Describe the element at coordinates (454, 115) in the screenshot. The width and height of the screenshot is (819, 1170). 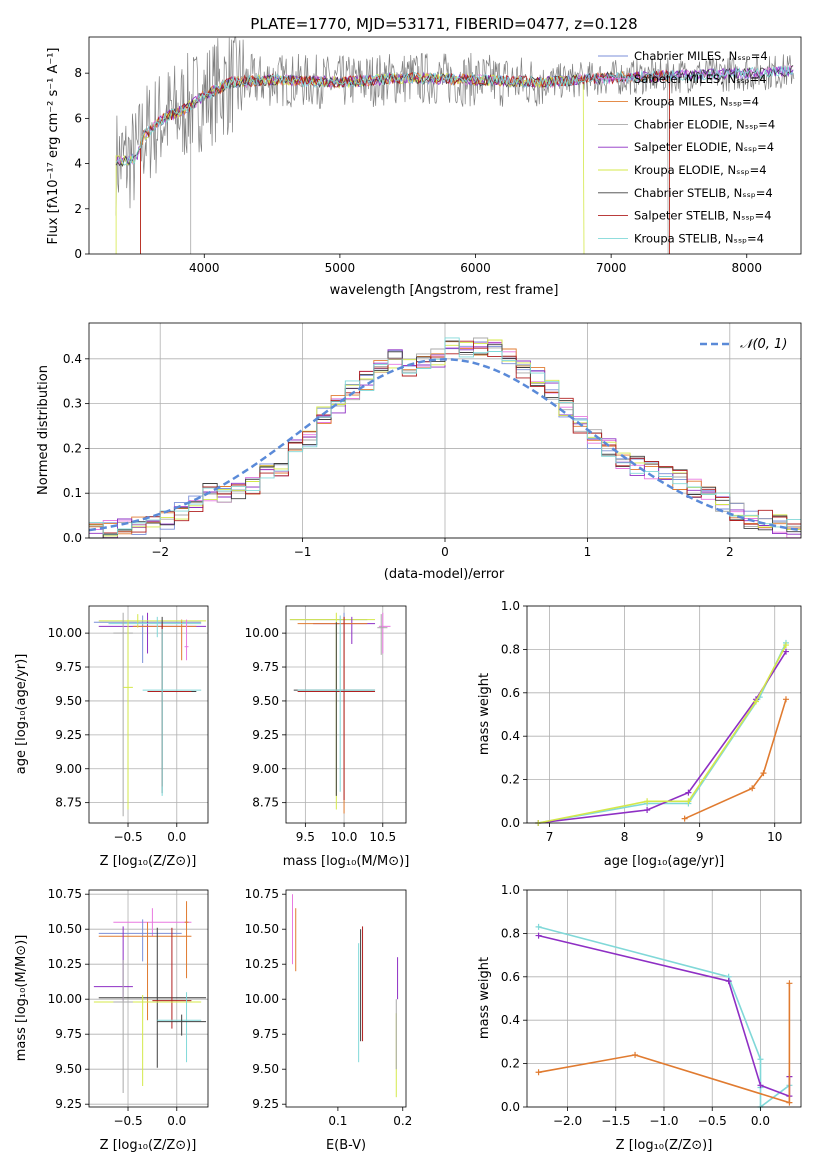
I see `model-spectrum-line` at that location.